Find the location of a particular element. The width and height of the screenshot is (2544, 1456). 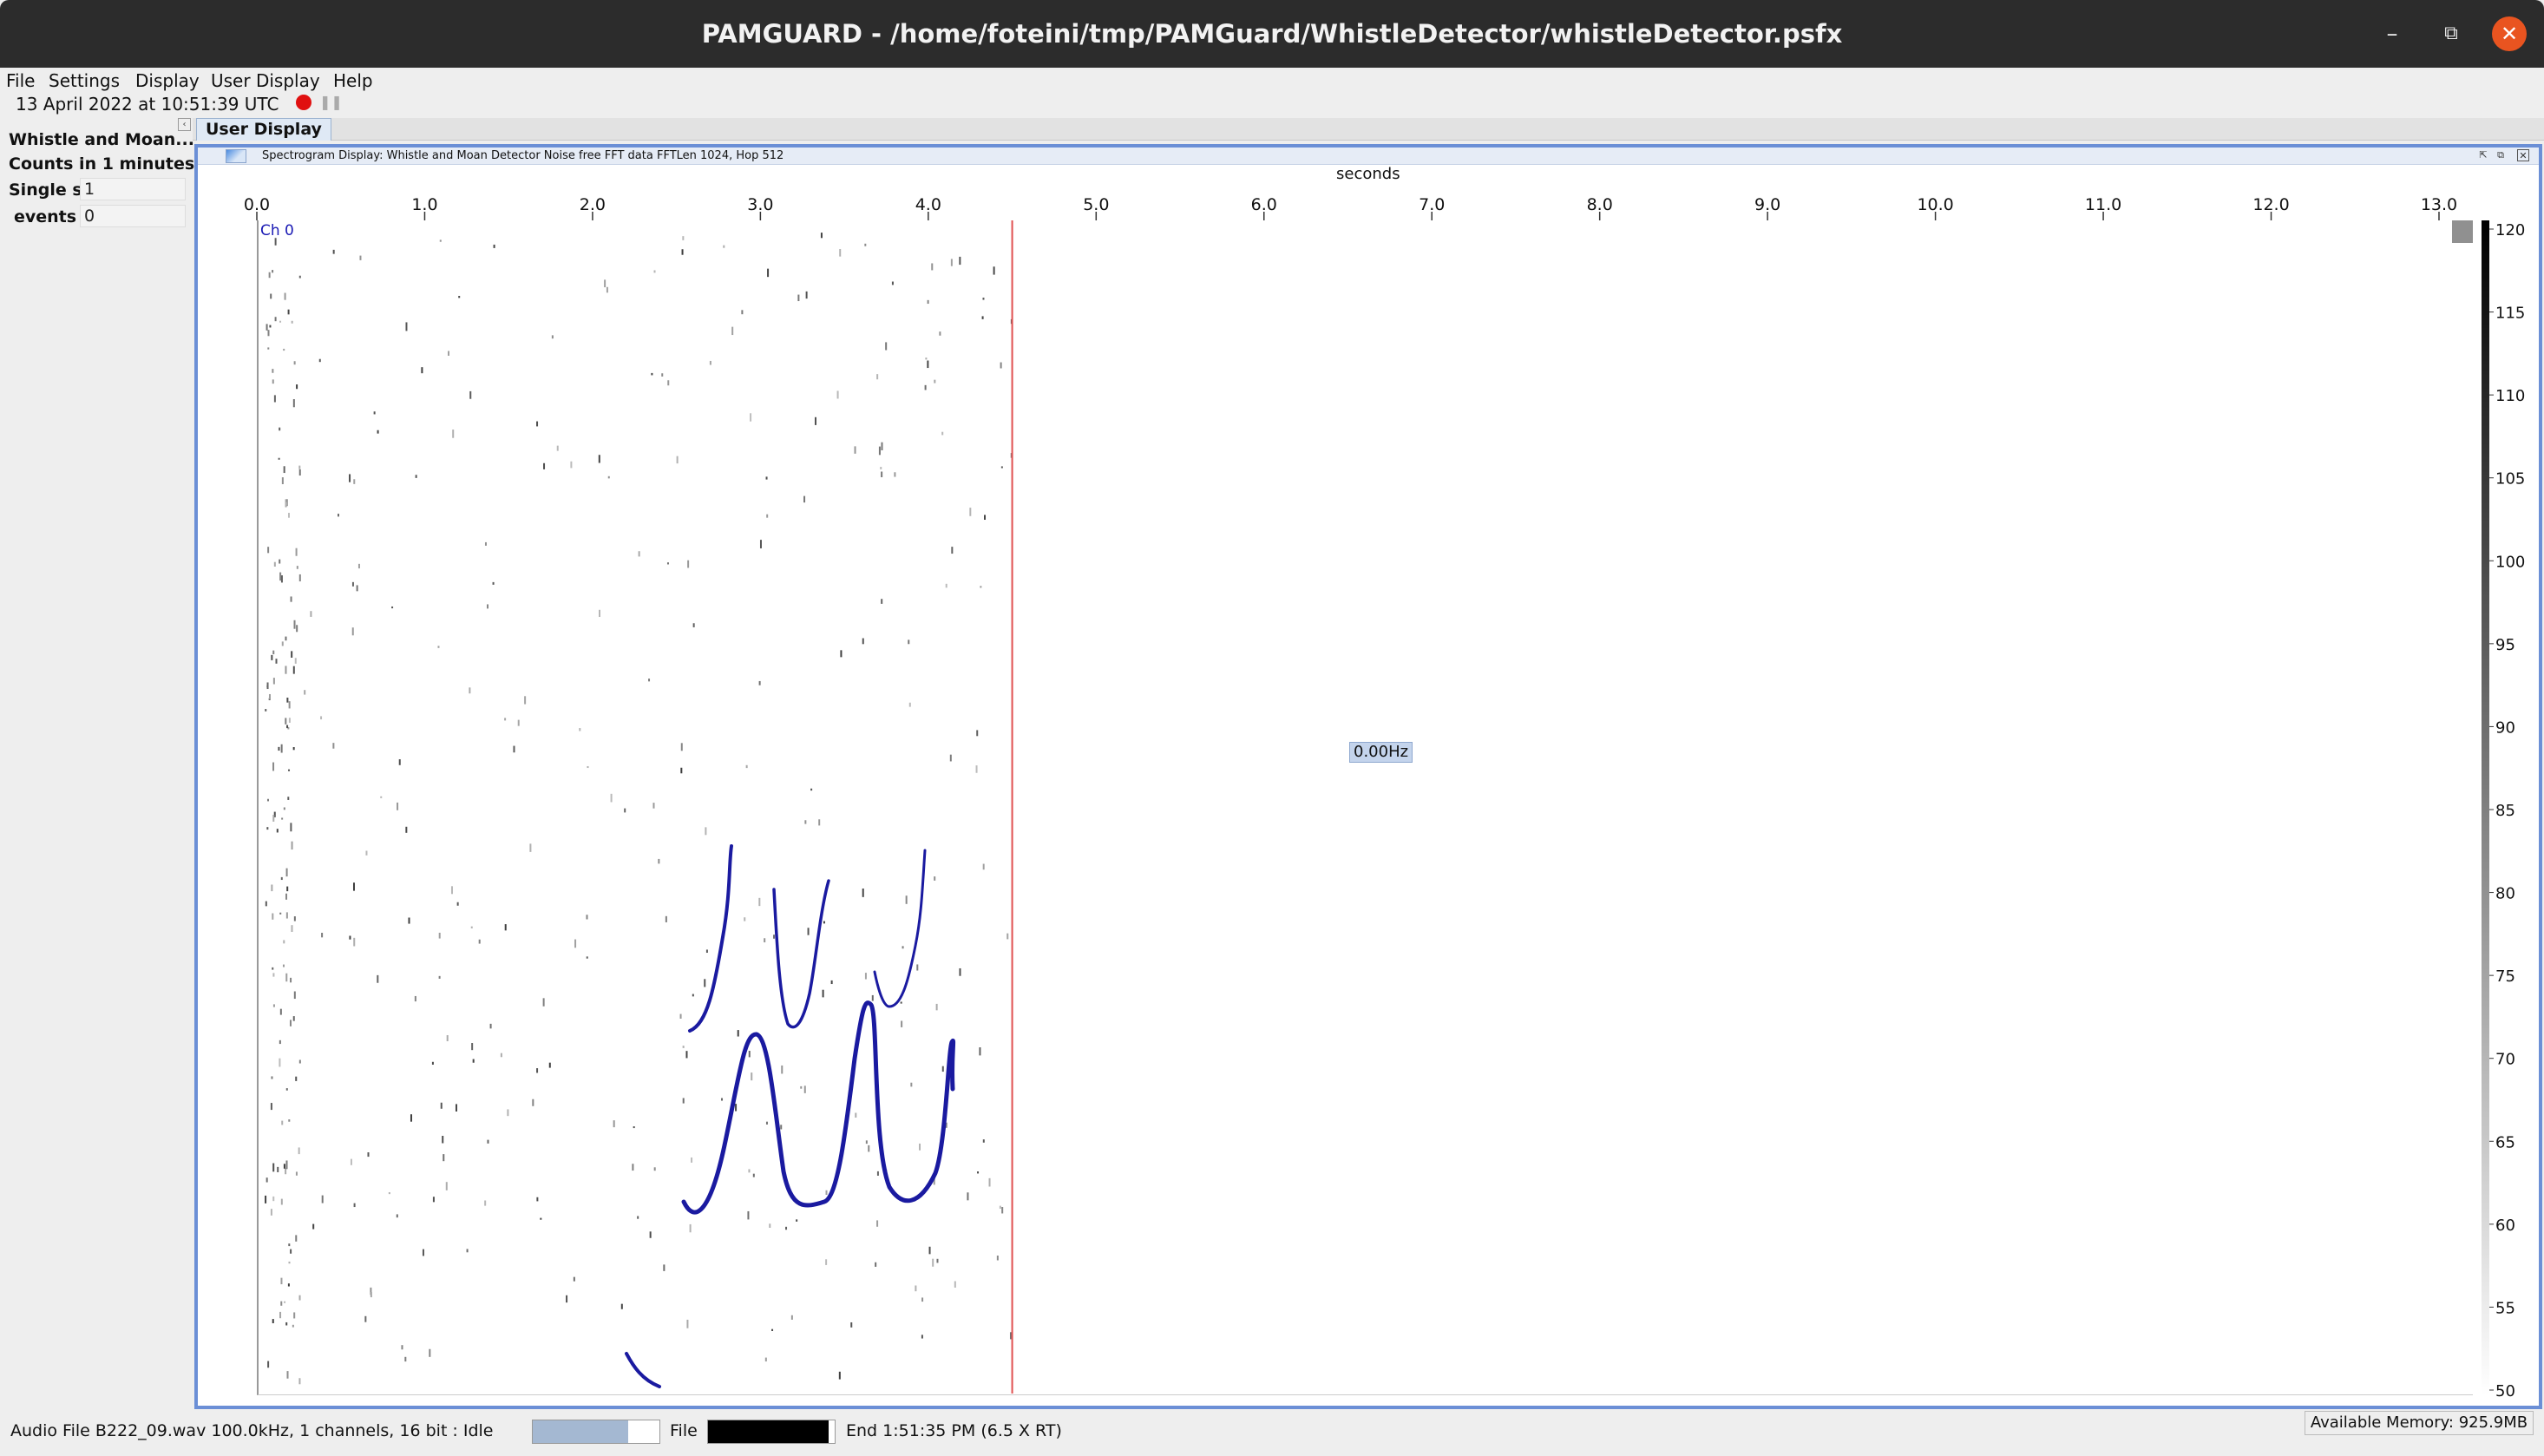

menu-user-display: User Display is located at coordinates (265, 80).